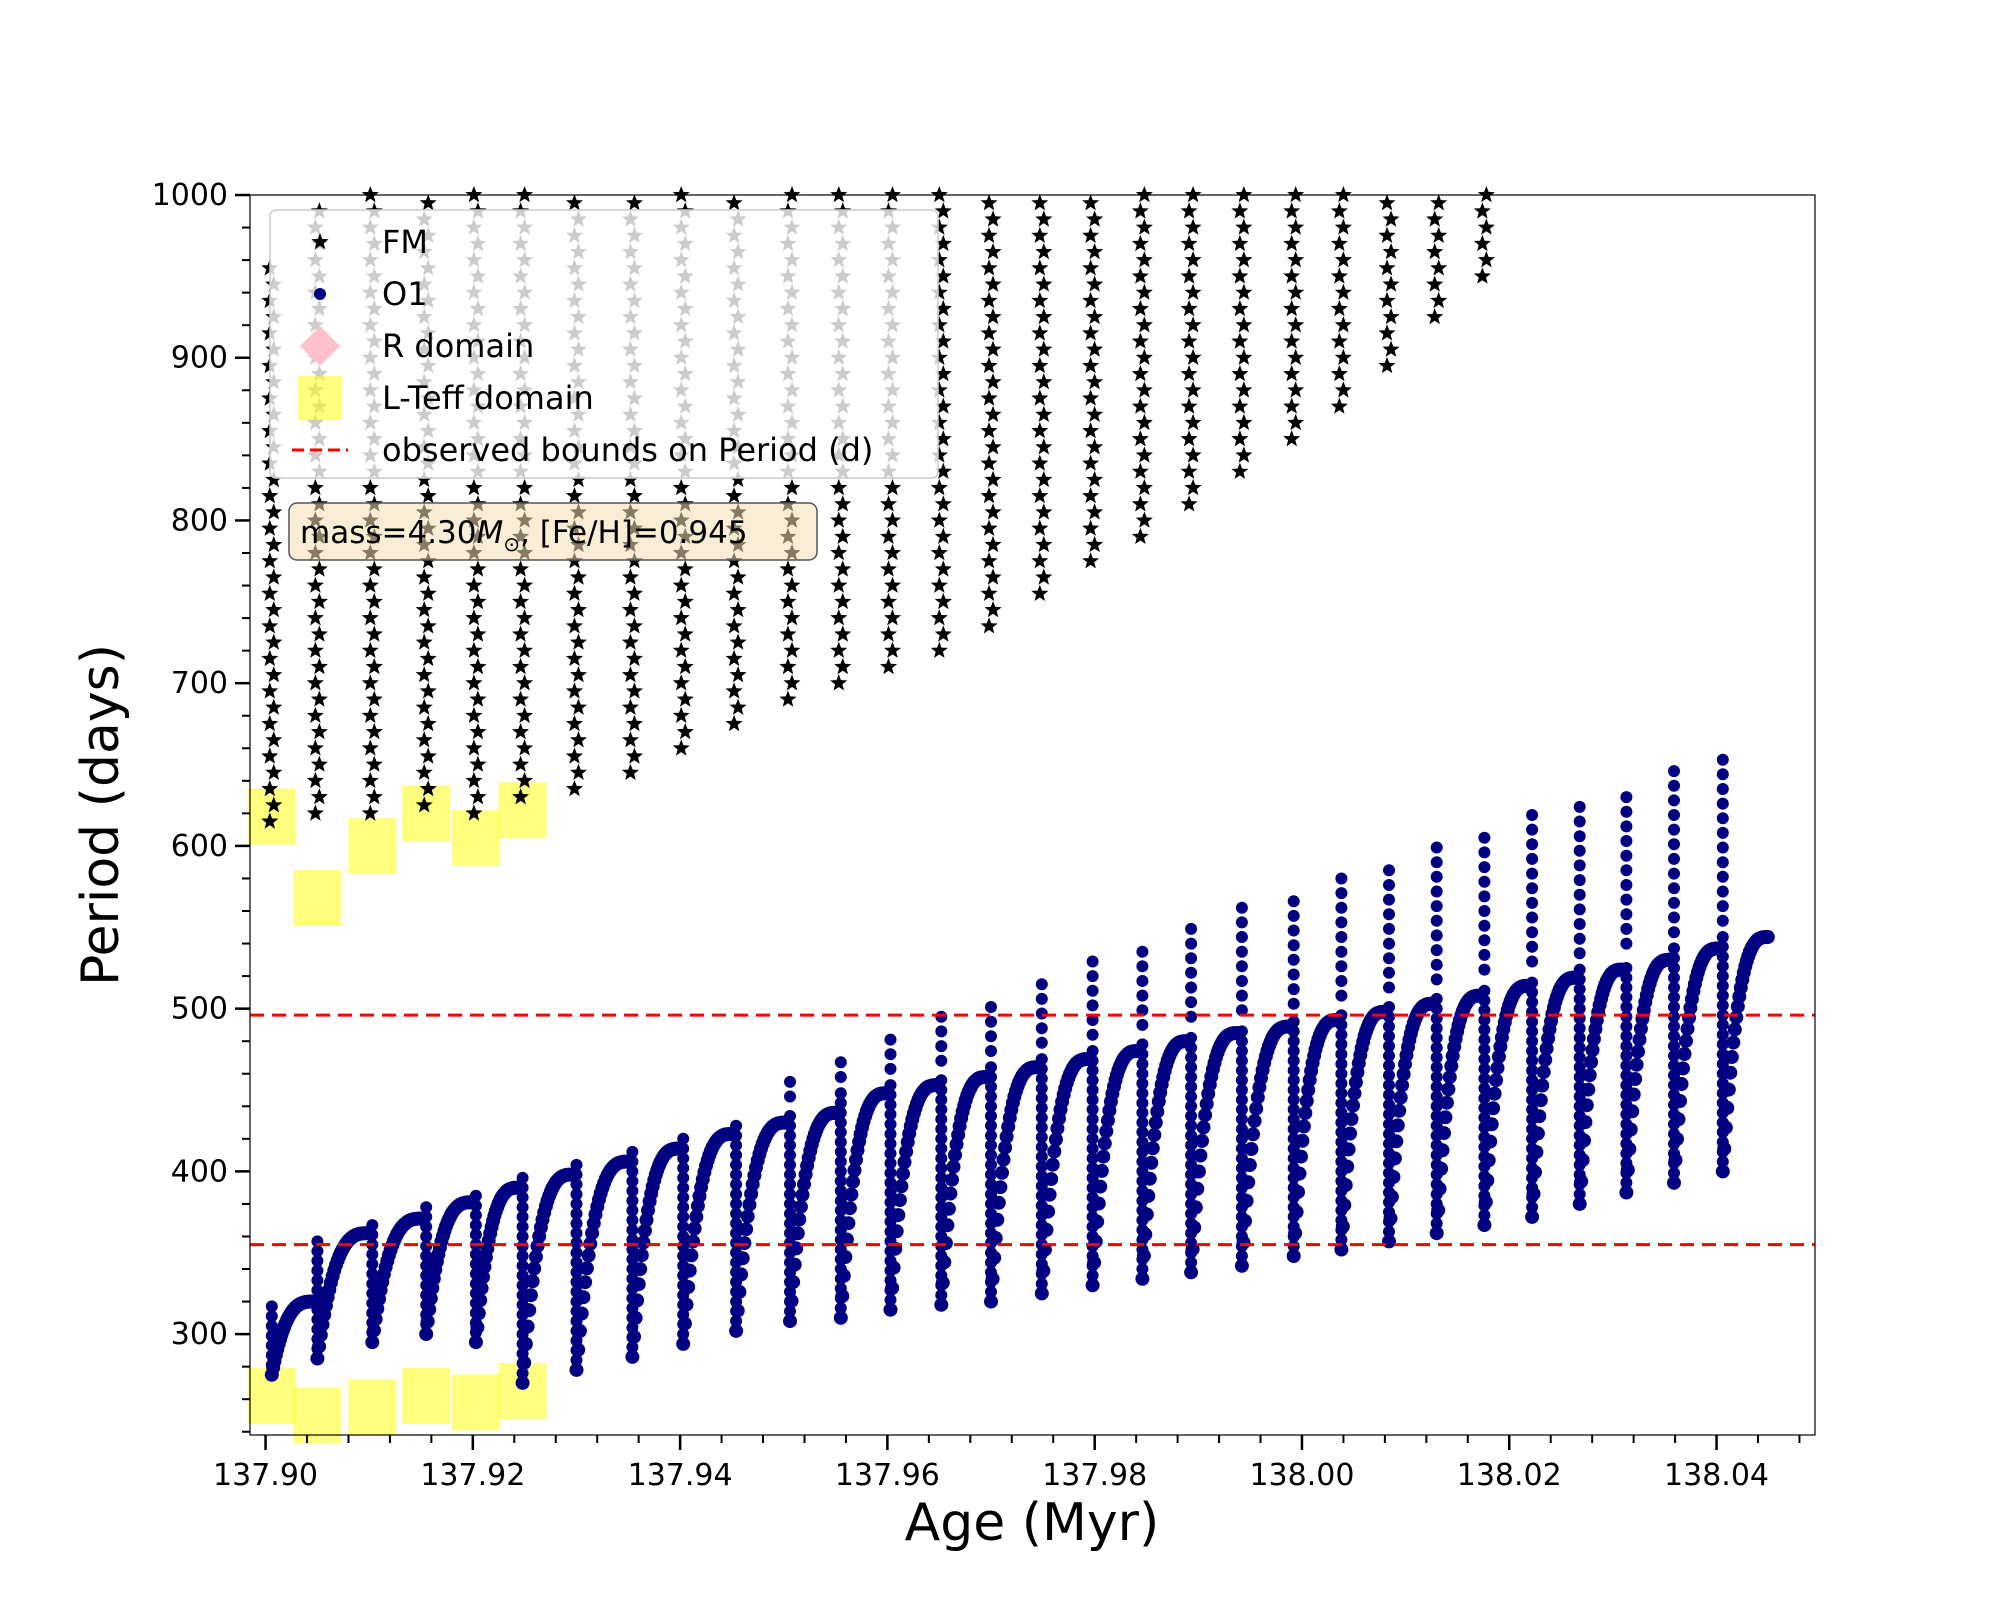  I want to click on legend-label: L-Teff domain, so click(488, 398).